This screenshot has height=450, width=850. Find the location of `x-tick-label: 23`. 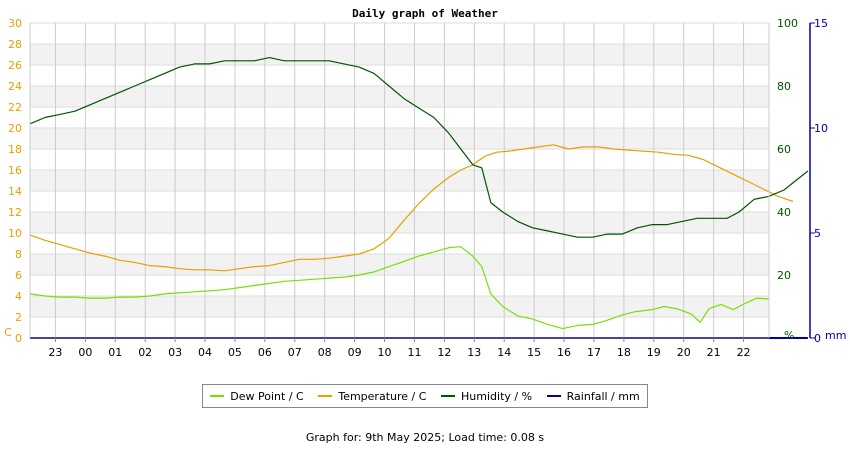

x-tick-label: 23 is located at coordinates (55, 352).